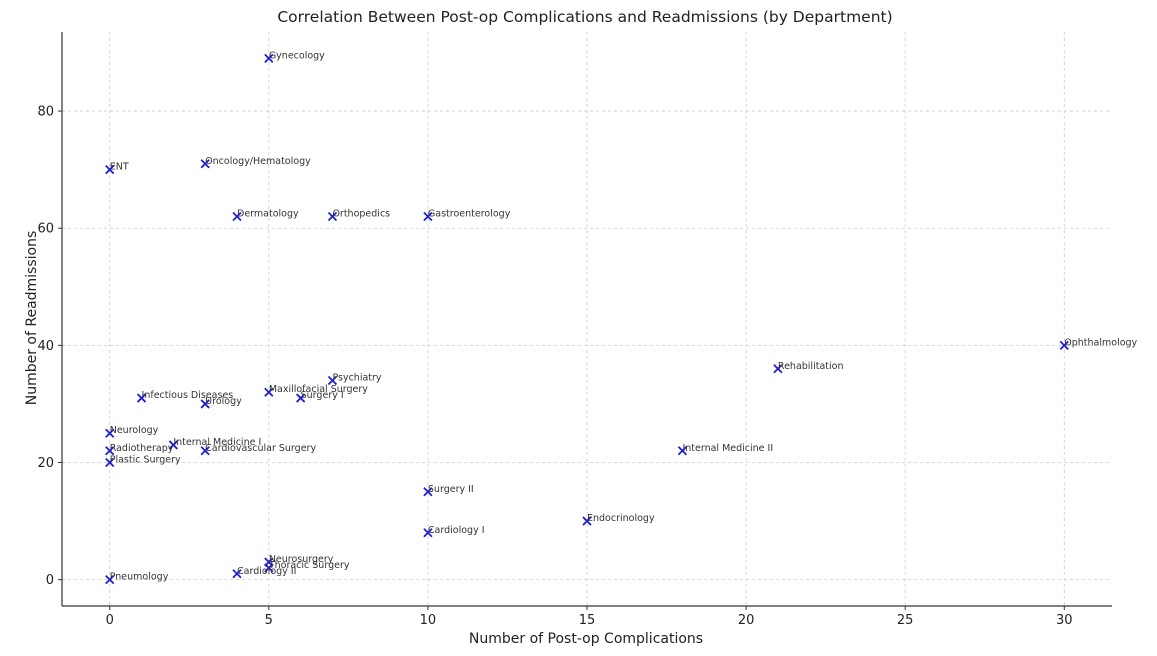 This screenshot has width=1157, height=656. What do you see at coordinates (139, 577) in the screenshot?
I see `point-label: Pneumology` at bounding box center [139, 577].